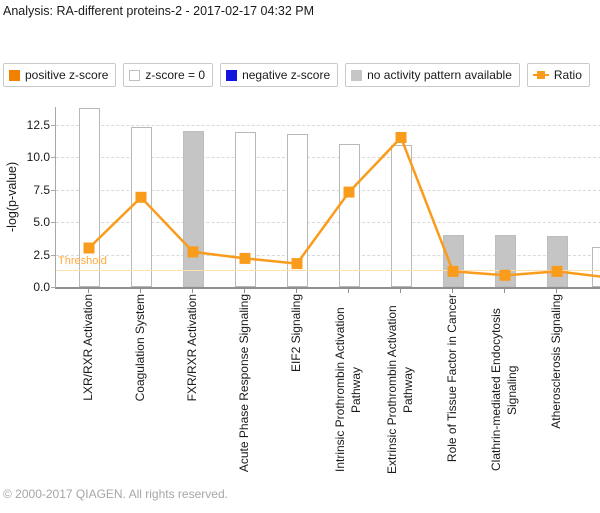 This screenshot has width=600, height=513. What do you see at coordinates (328, 271) in the screenshot?
I see `threshold-line` at bounding box center [328, 271].